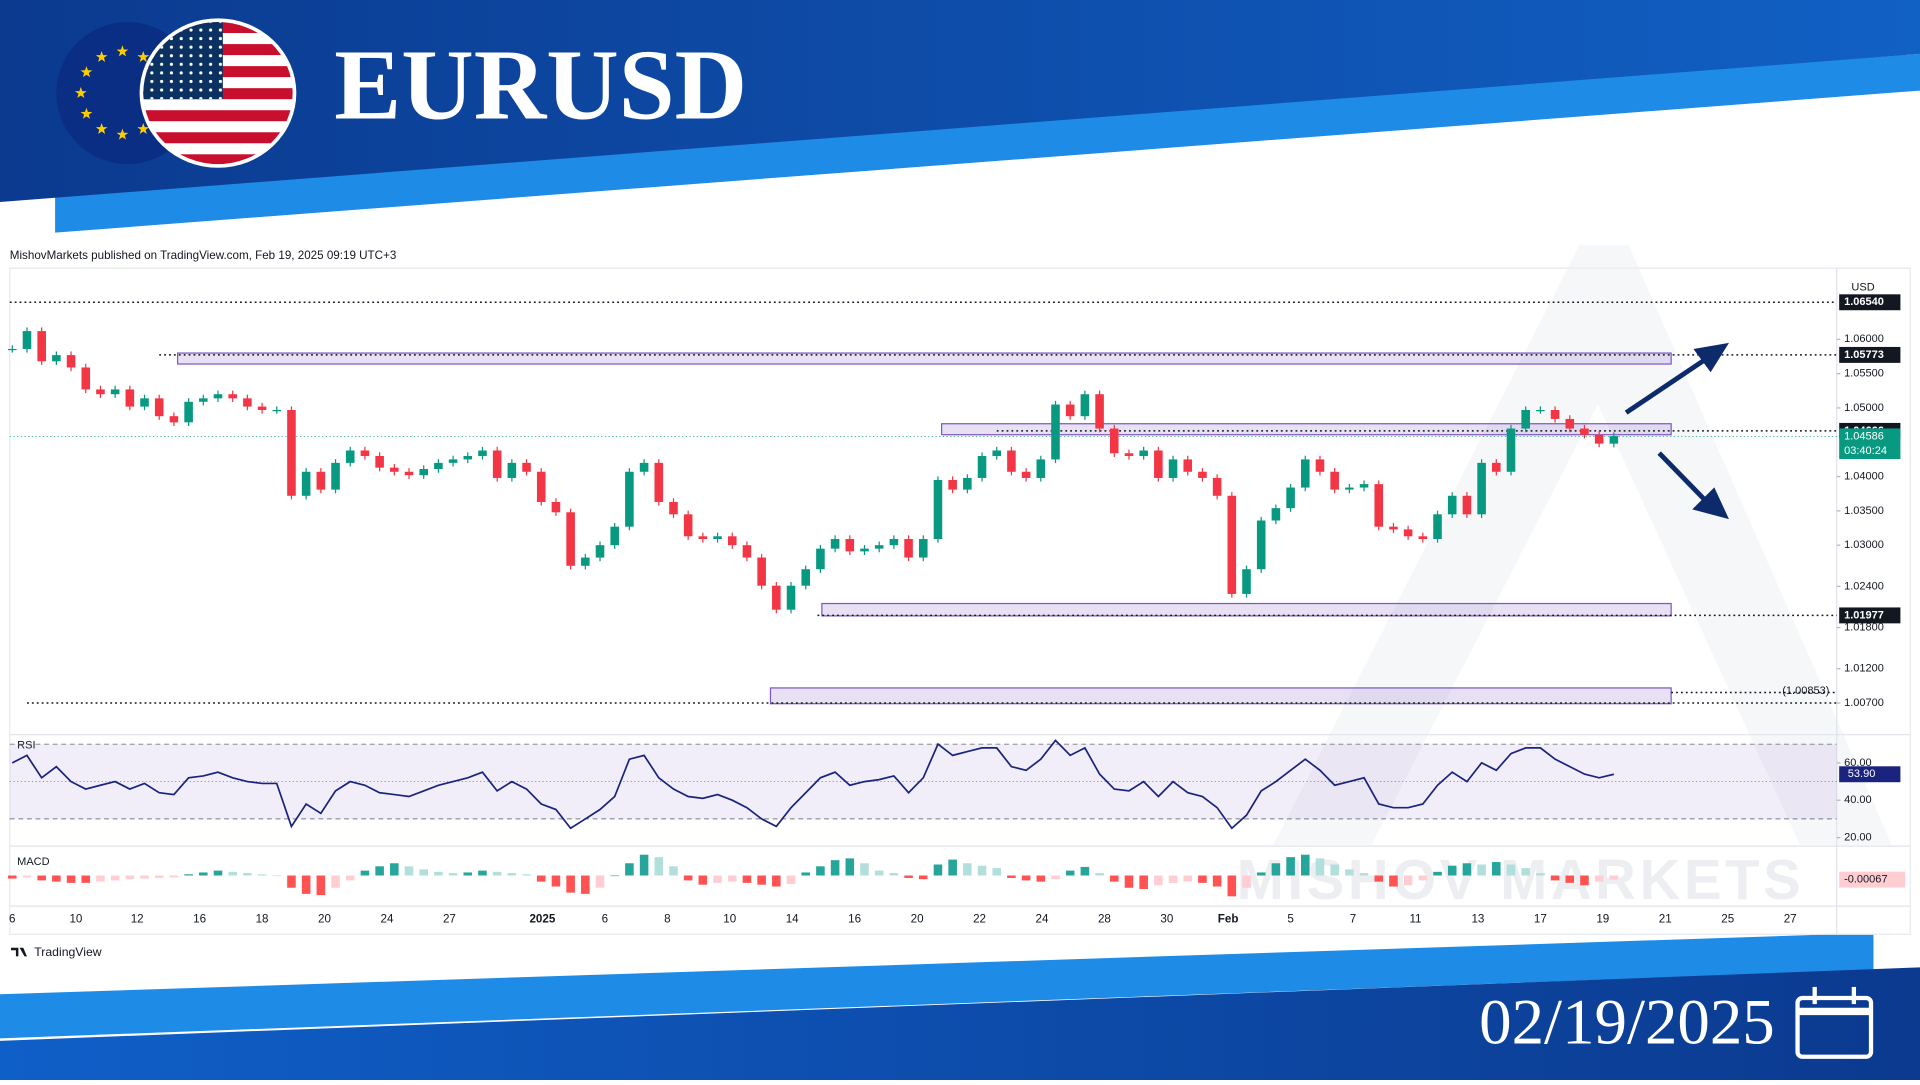 The height and width of the screenshot is (1085, 1920). I want to click on banner-band, so click(960, 1023).